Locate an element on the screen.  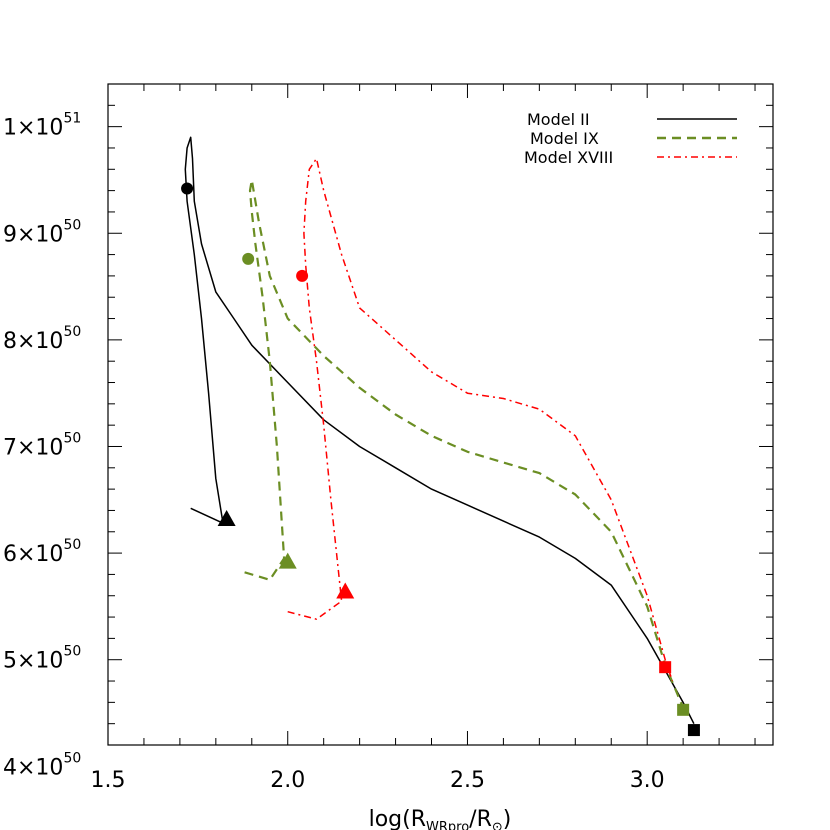
y-tick-label: 7×1050 is located at coordinates (42, 445).